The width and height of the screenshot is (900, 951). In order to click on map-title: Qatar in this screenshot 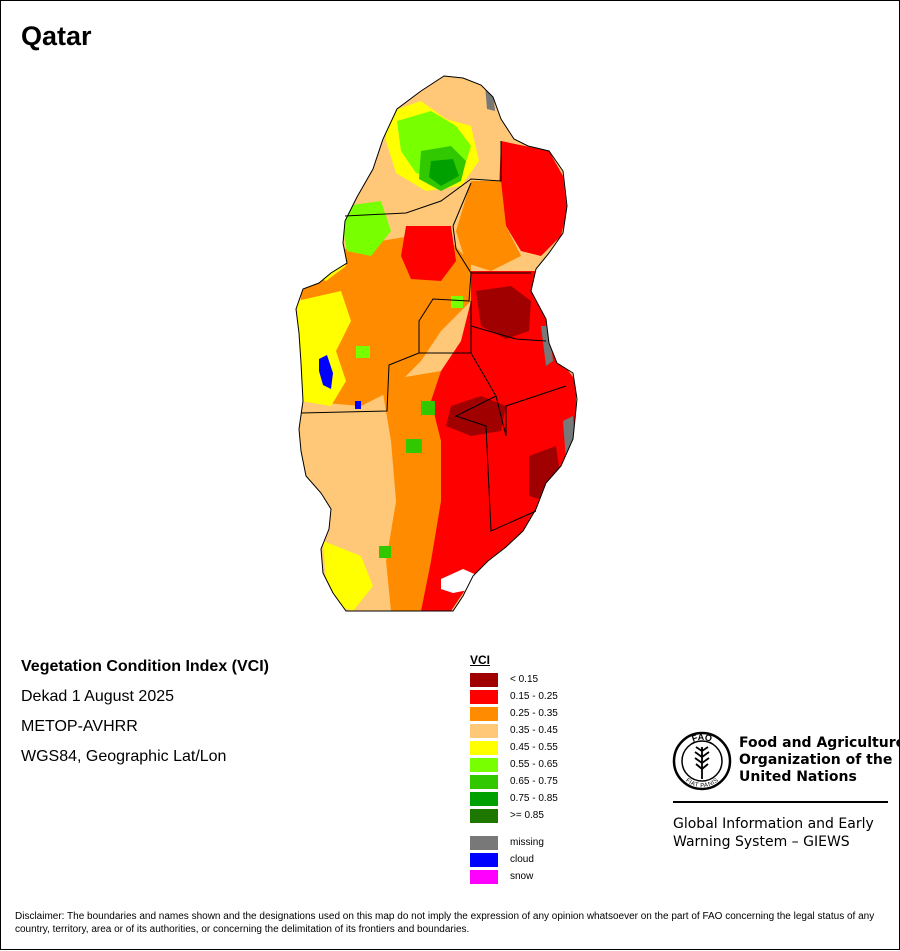, I will do `click(56, 36)`.